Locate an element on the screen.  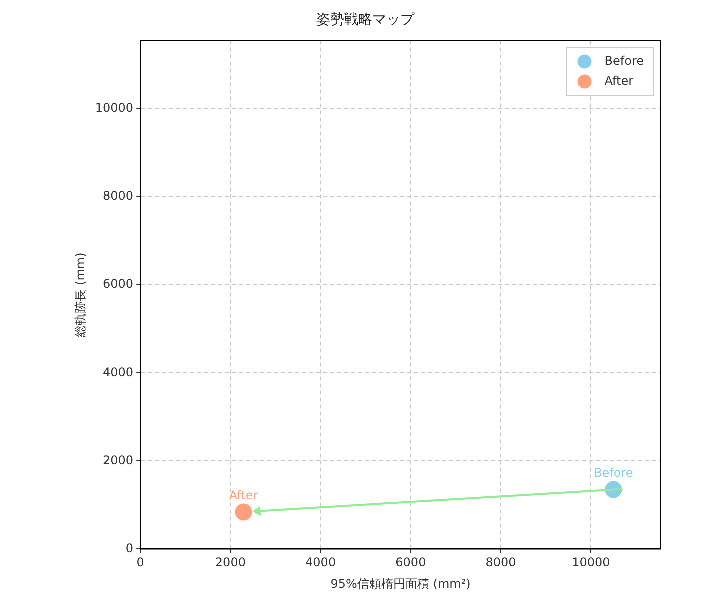
y-tick-label: 6000 is located at coordinates (118, 284).